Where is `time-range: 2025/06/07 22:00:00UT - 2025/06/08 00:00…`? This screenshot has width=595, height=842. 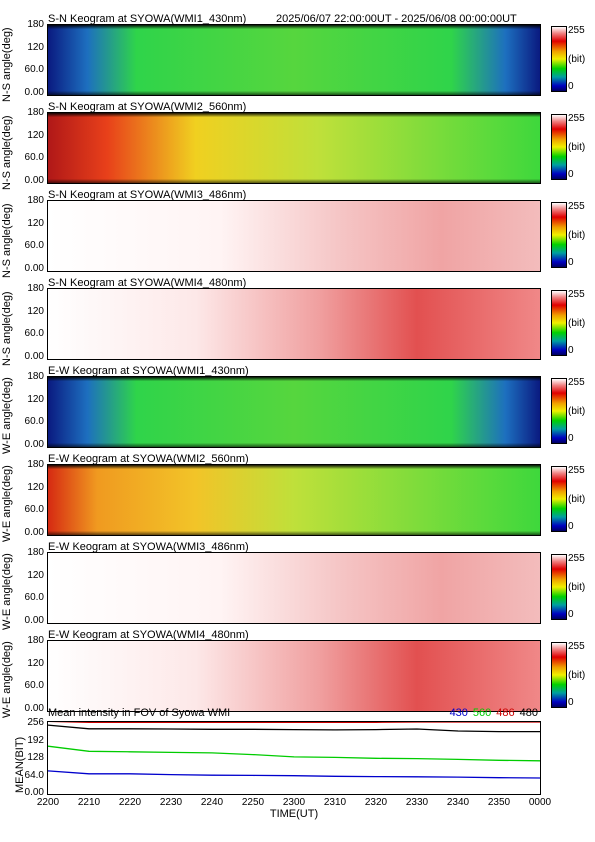
time-range: 2025/06/07 22:00:00UT - 2025/06/08 00:00… is located at coordinates (396, 19).